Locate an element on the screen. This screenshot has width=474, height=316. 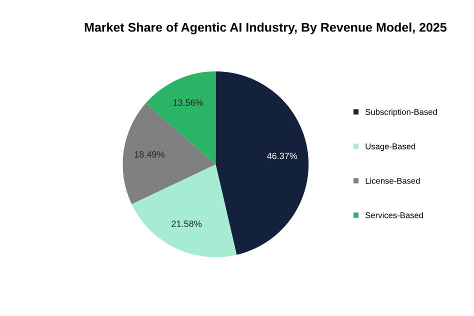
data-label: 46.37% is located at coordinates (282, 156).